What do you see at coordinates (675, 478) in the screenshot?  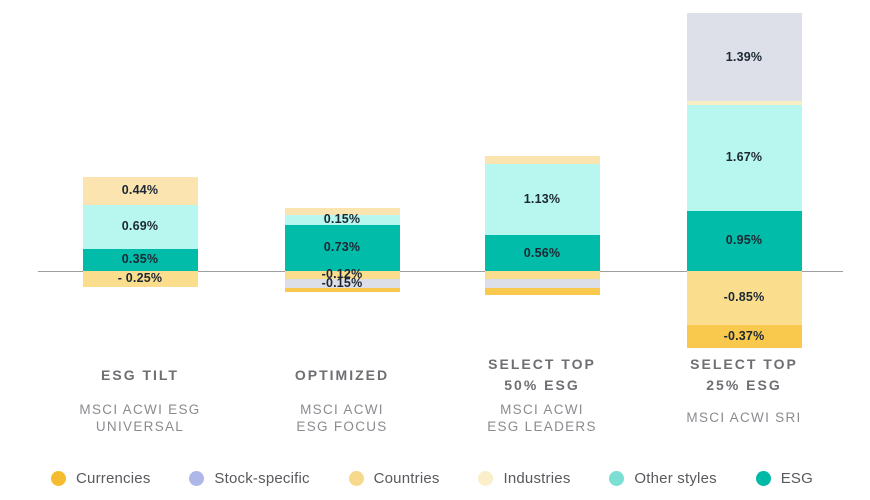 I see `legend-label: Other styles` at bounding box center [675, 478].